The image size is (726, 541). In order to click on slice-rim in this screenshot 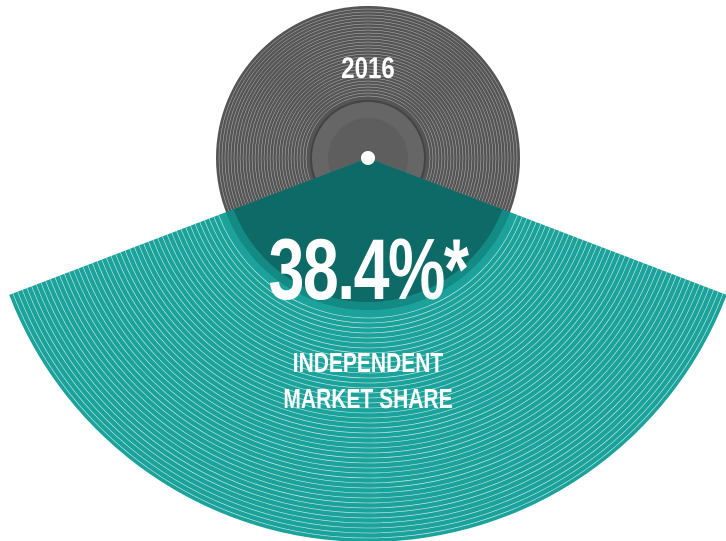, I will do `click(368, 234)`.